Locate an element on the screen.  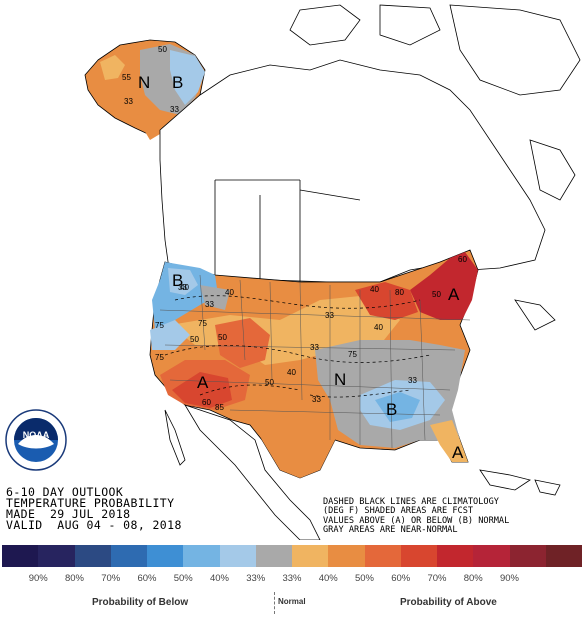
climo-label: 80 is located at coordinates (399, 292).